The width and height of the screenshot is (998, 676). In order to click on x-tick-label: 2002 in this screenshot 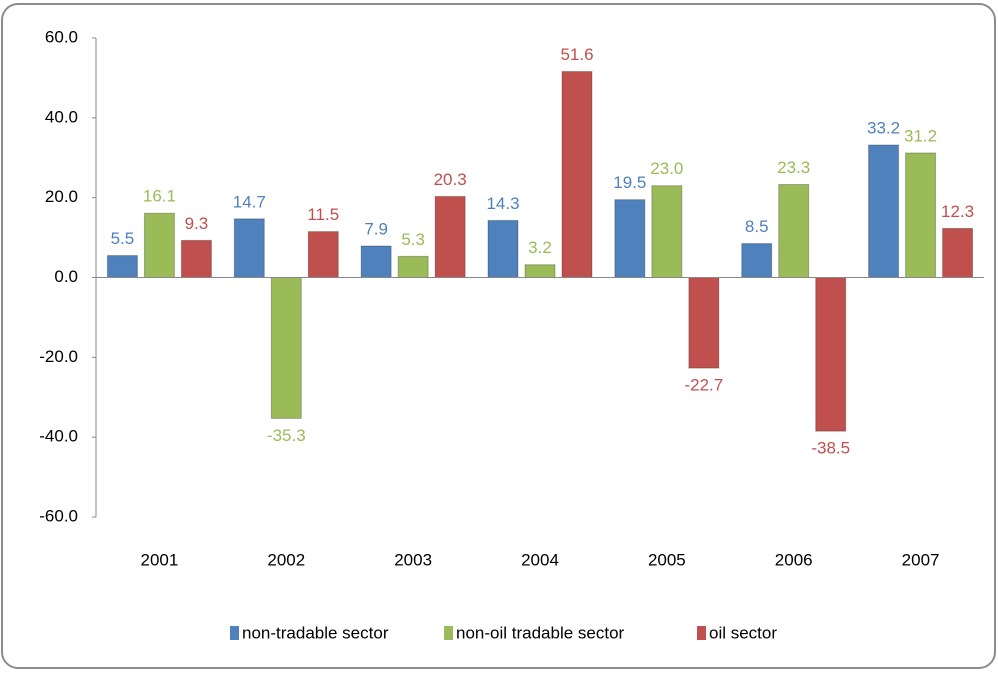, I will do `click(286, 559)`.